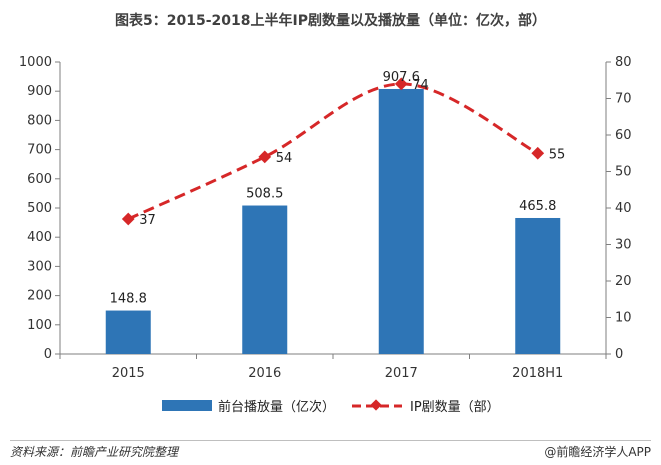  I want to click on y-left-tick-label: 300, so click(39, 266).